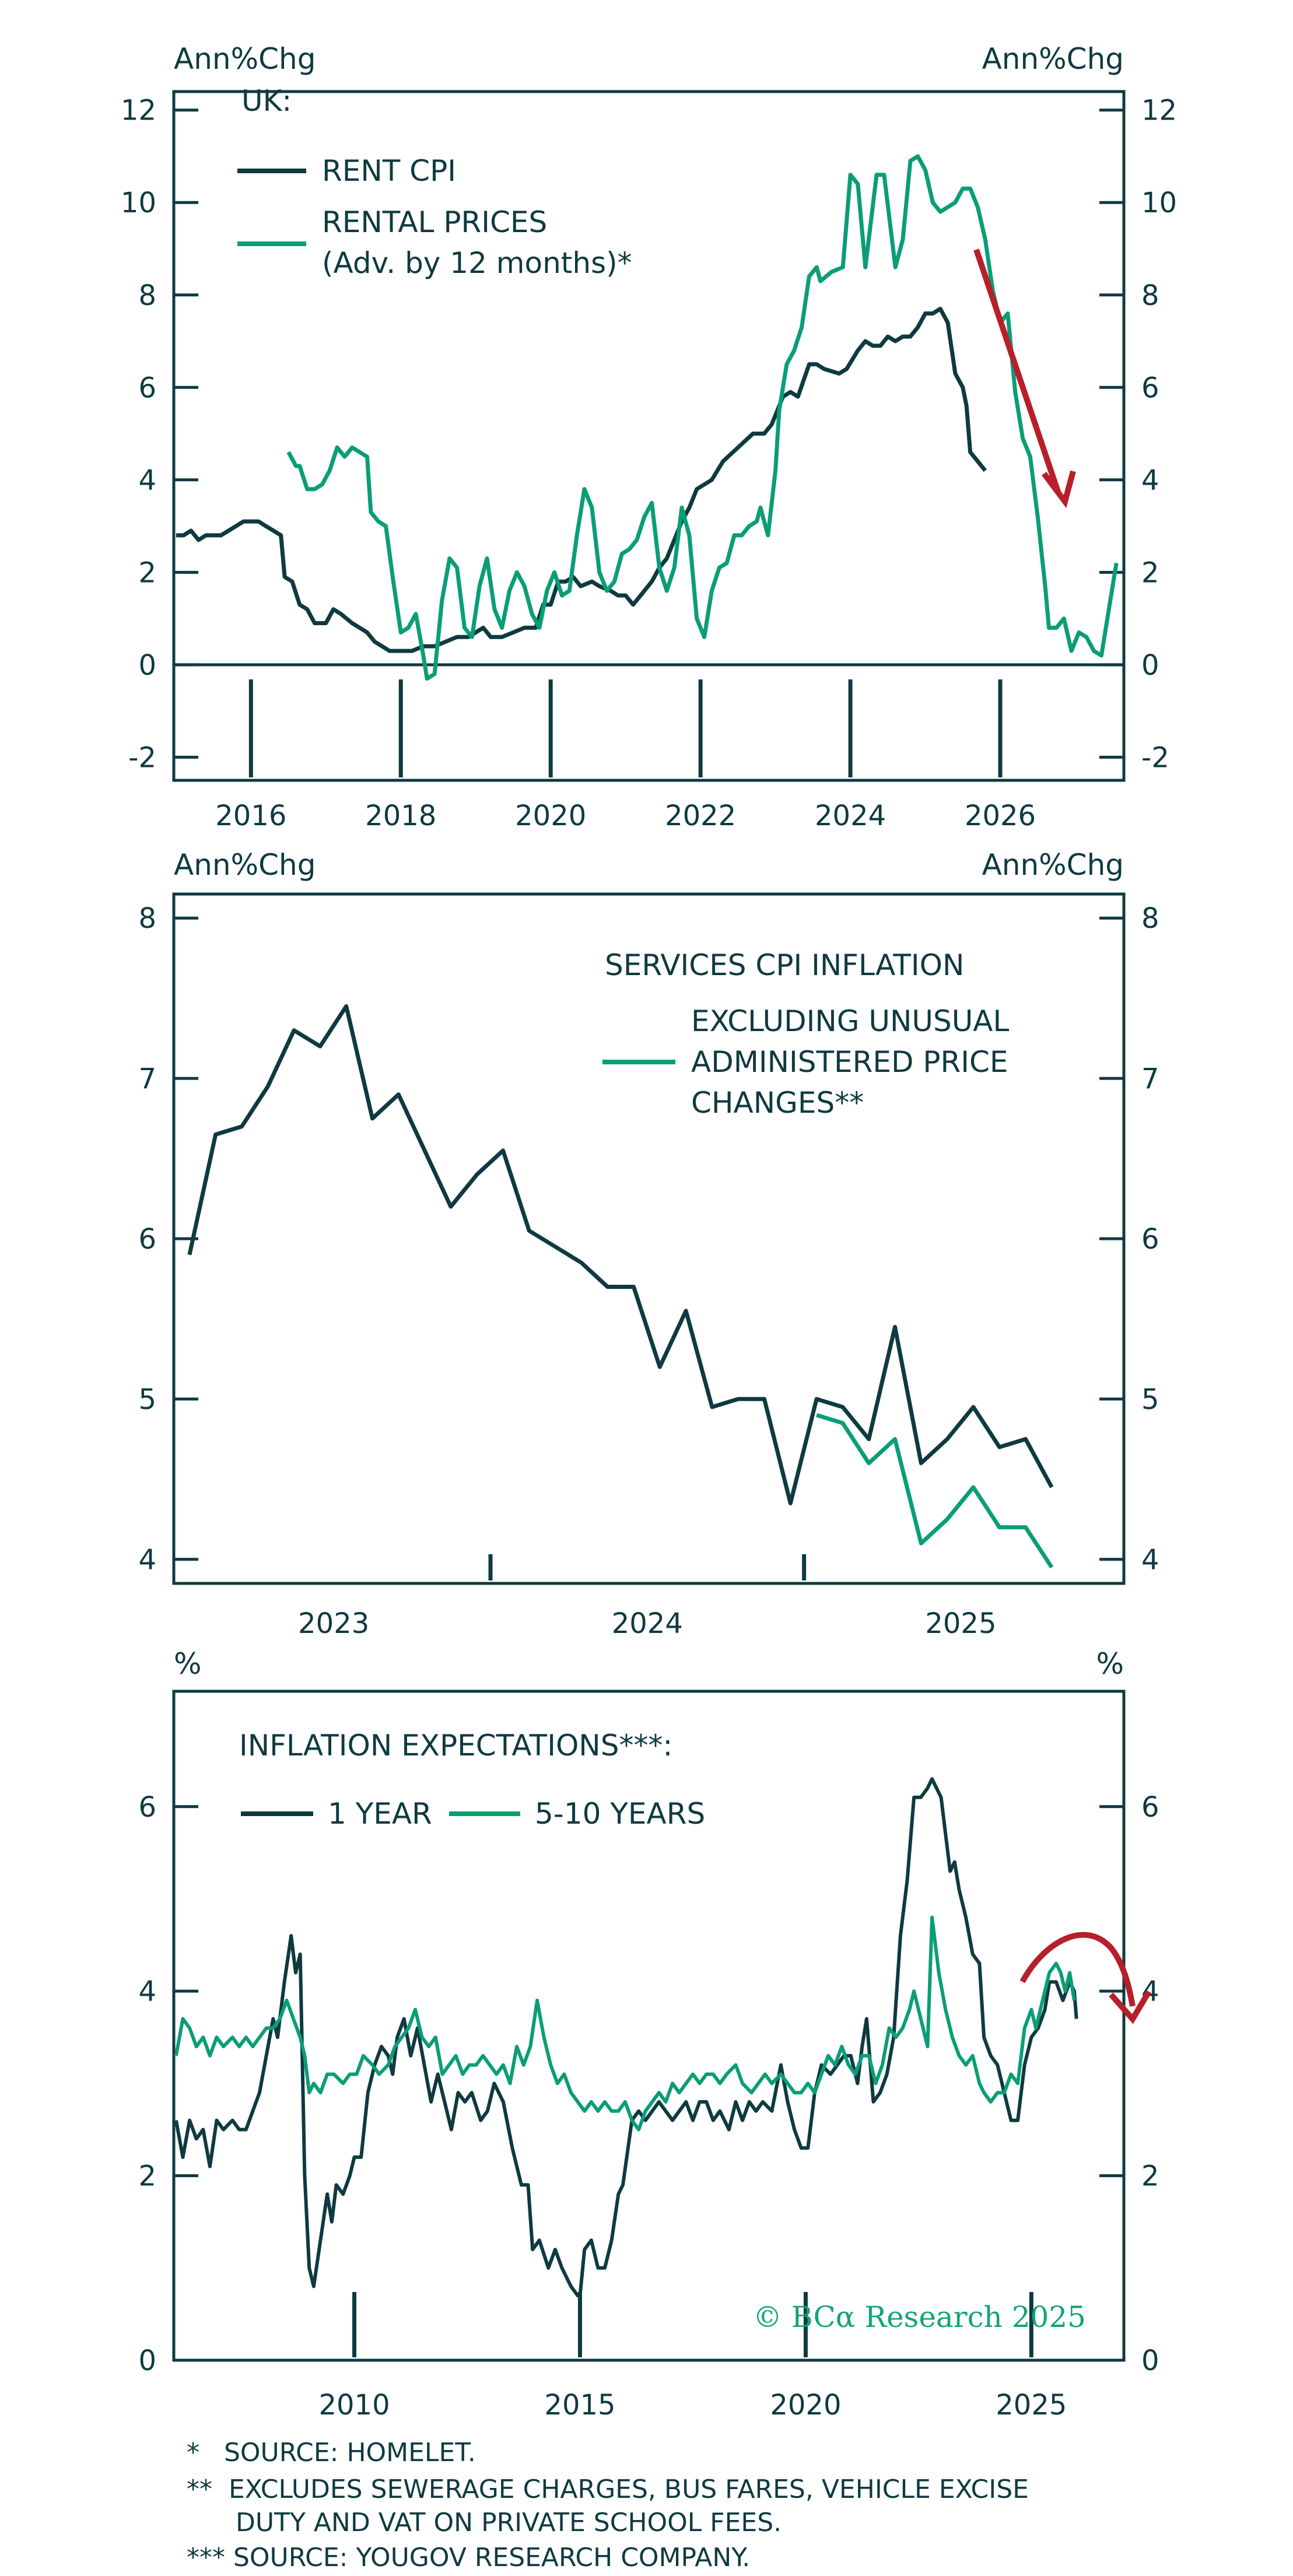 This screenshot has width=1293, height=2576. Describe the element at coordinates (266, 101) in the screenshot. I see `p1-legend-title: UK:` at that location.